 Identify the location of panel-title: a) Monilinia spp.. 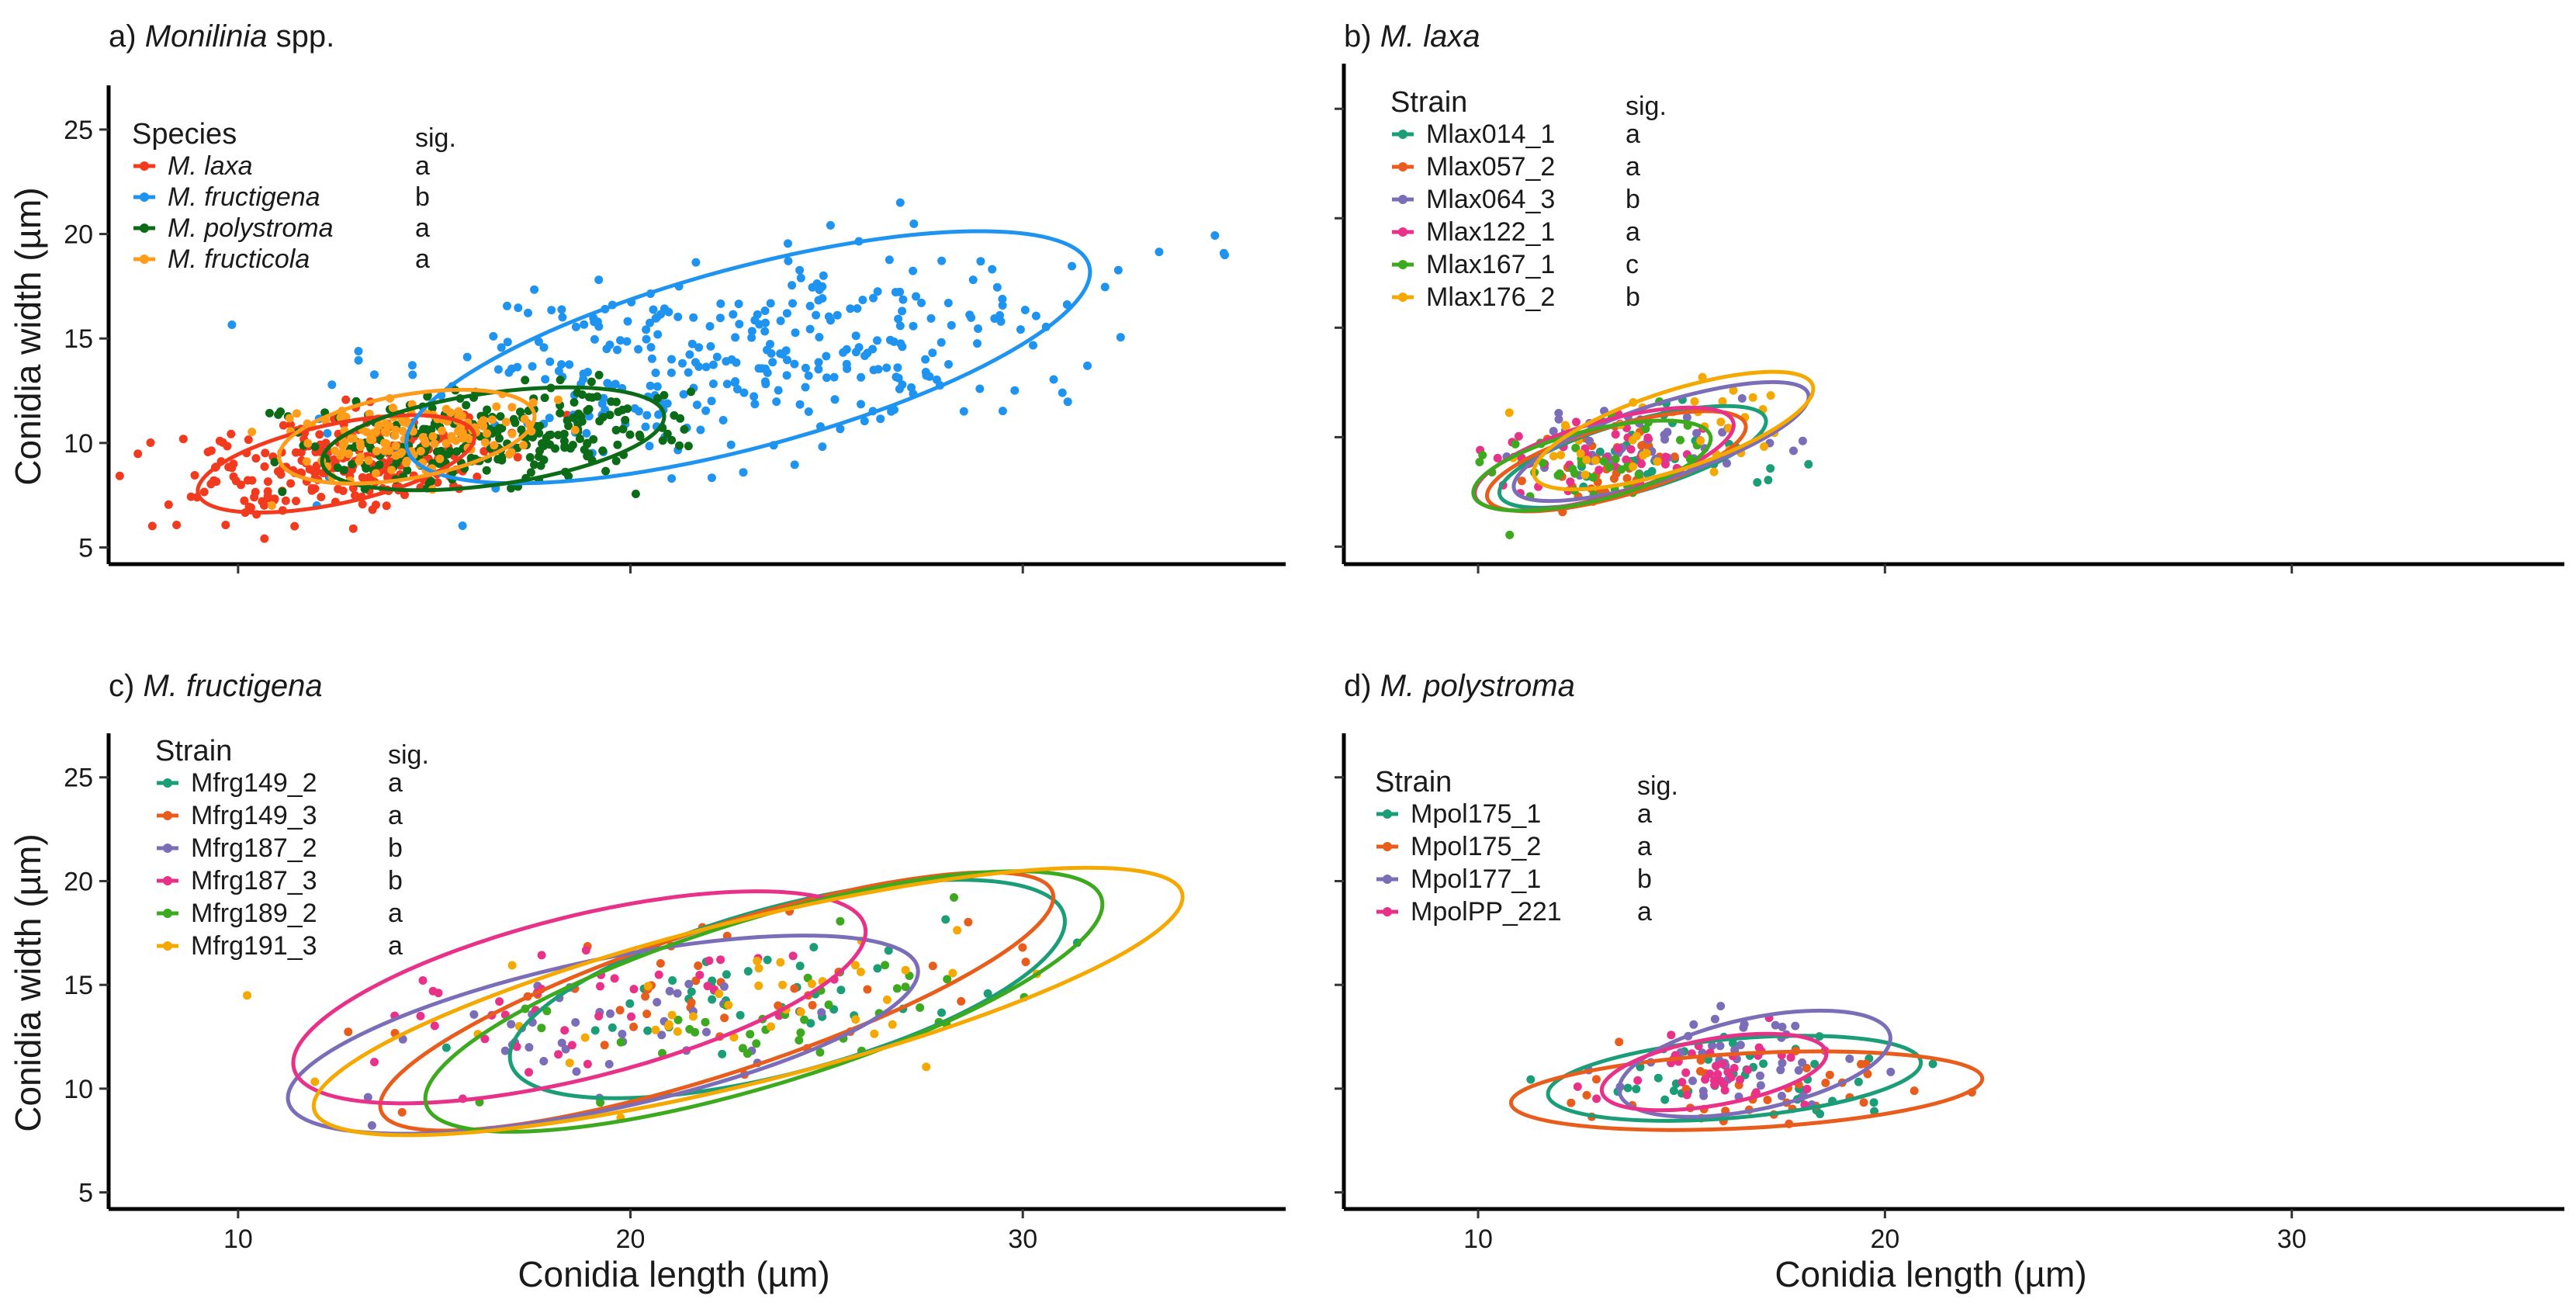
(221, 36).